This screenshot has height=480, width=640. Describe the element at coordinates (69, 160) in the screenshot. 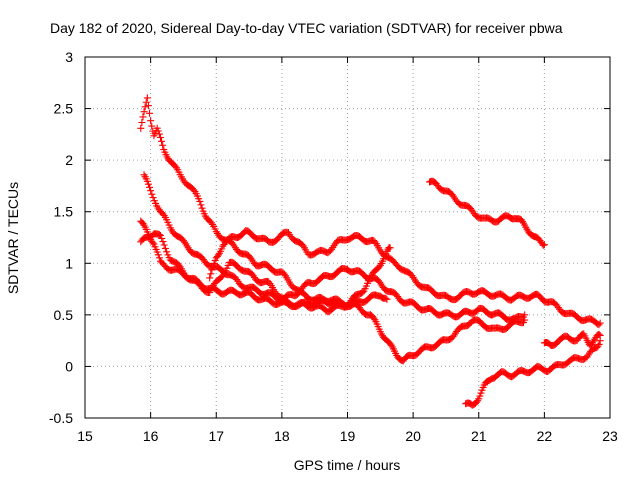

I see `y-tick-label: 2` at that location.